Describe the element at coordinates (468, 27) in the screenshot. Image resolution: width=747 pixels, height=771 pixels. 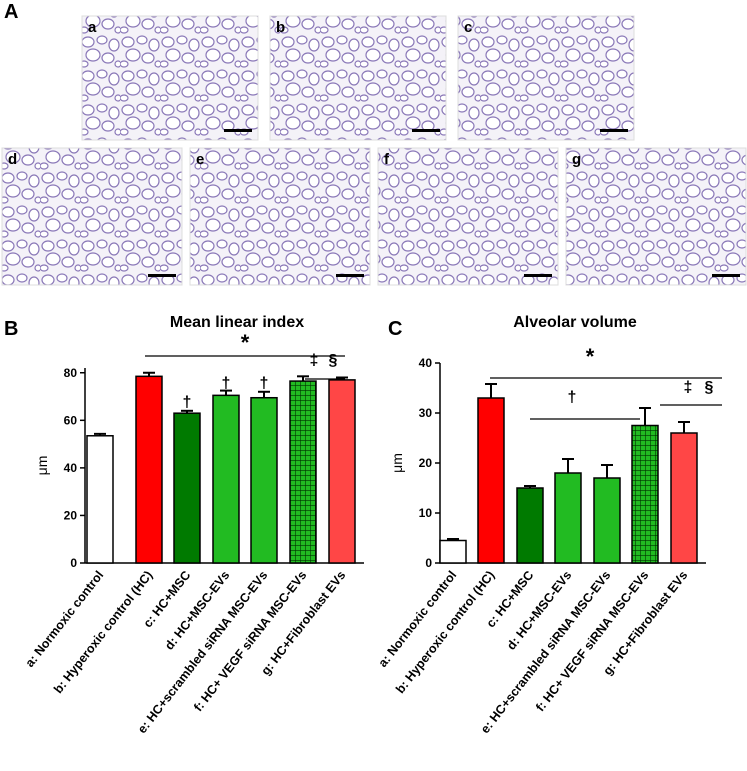
I see `image-label: c` at that location.